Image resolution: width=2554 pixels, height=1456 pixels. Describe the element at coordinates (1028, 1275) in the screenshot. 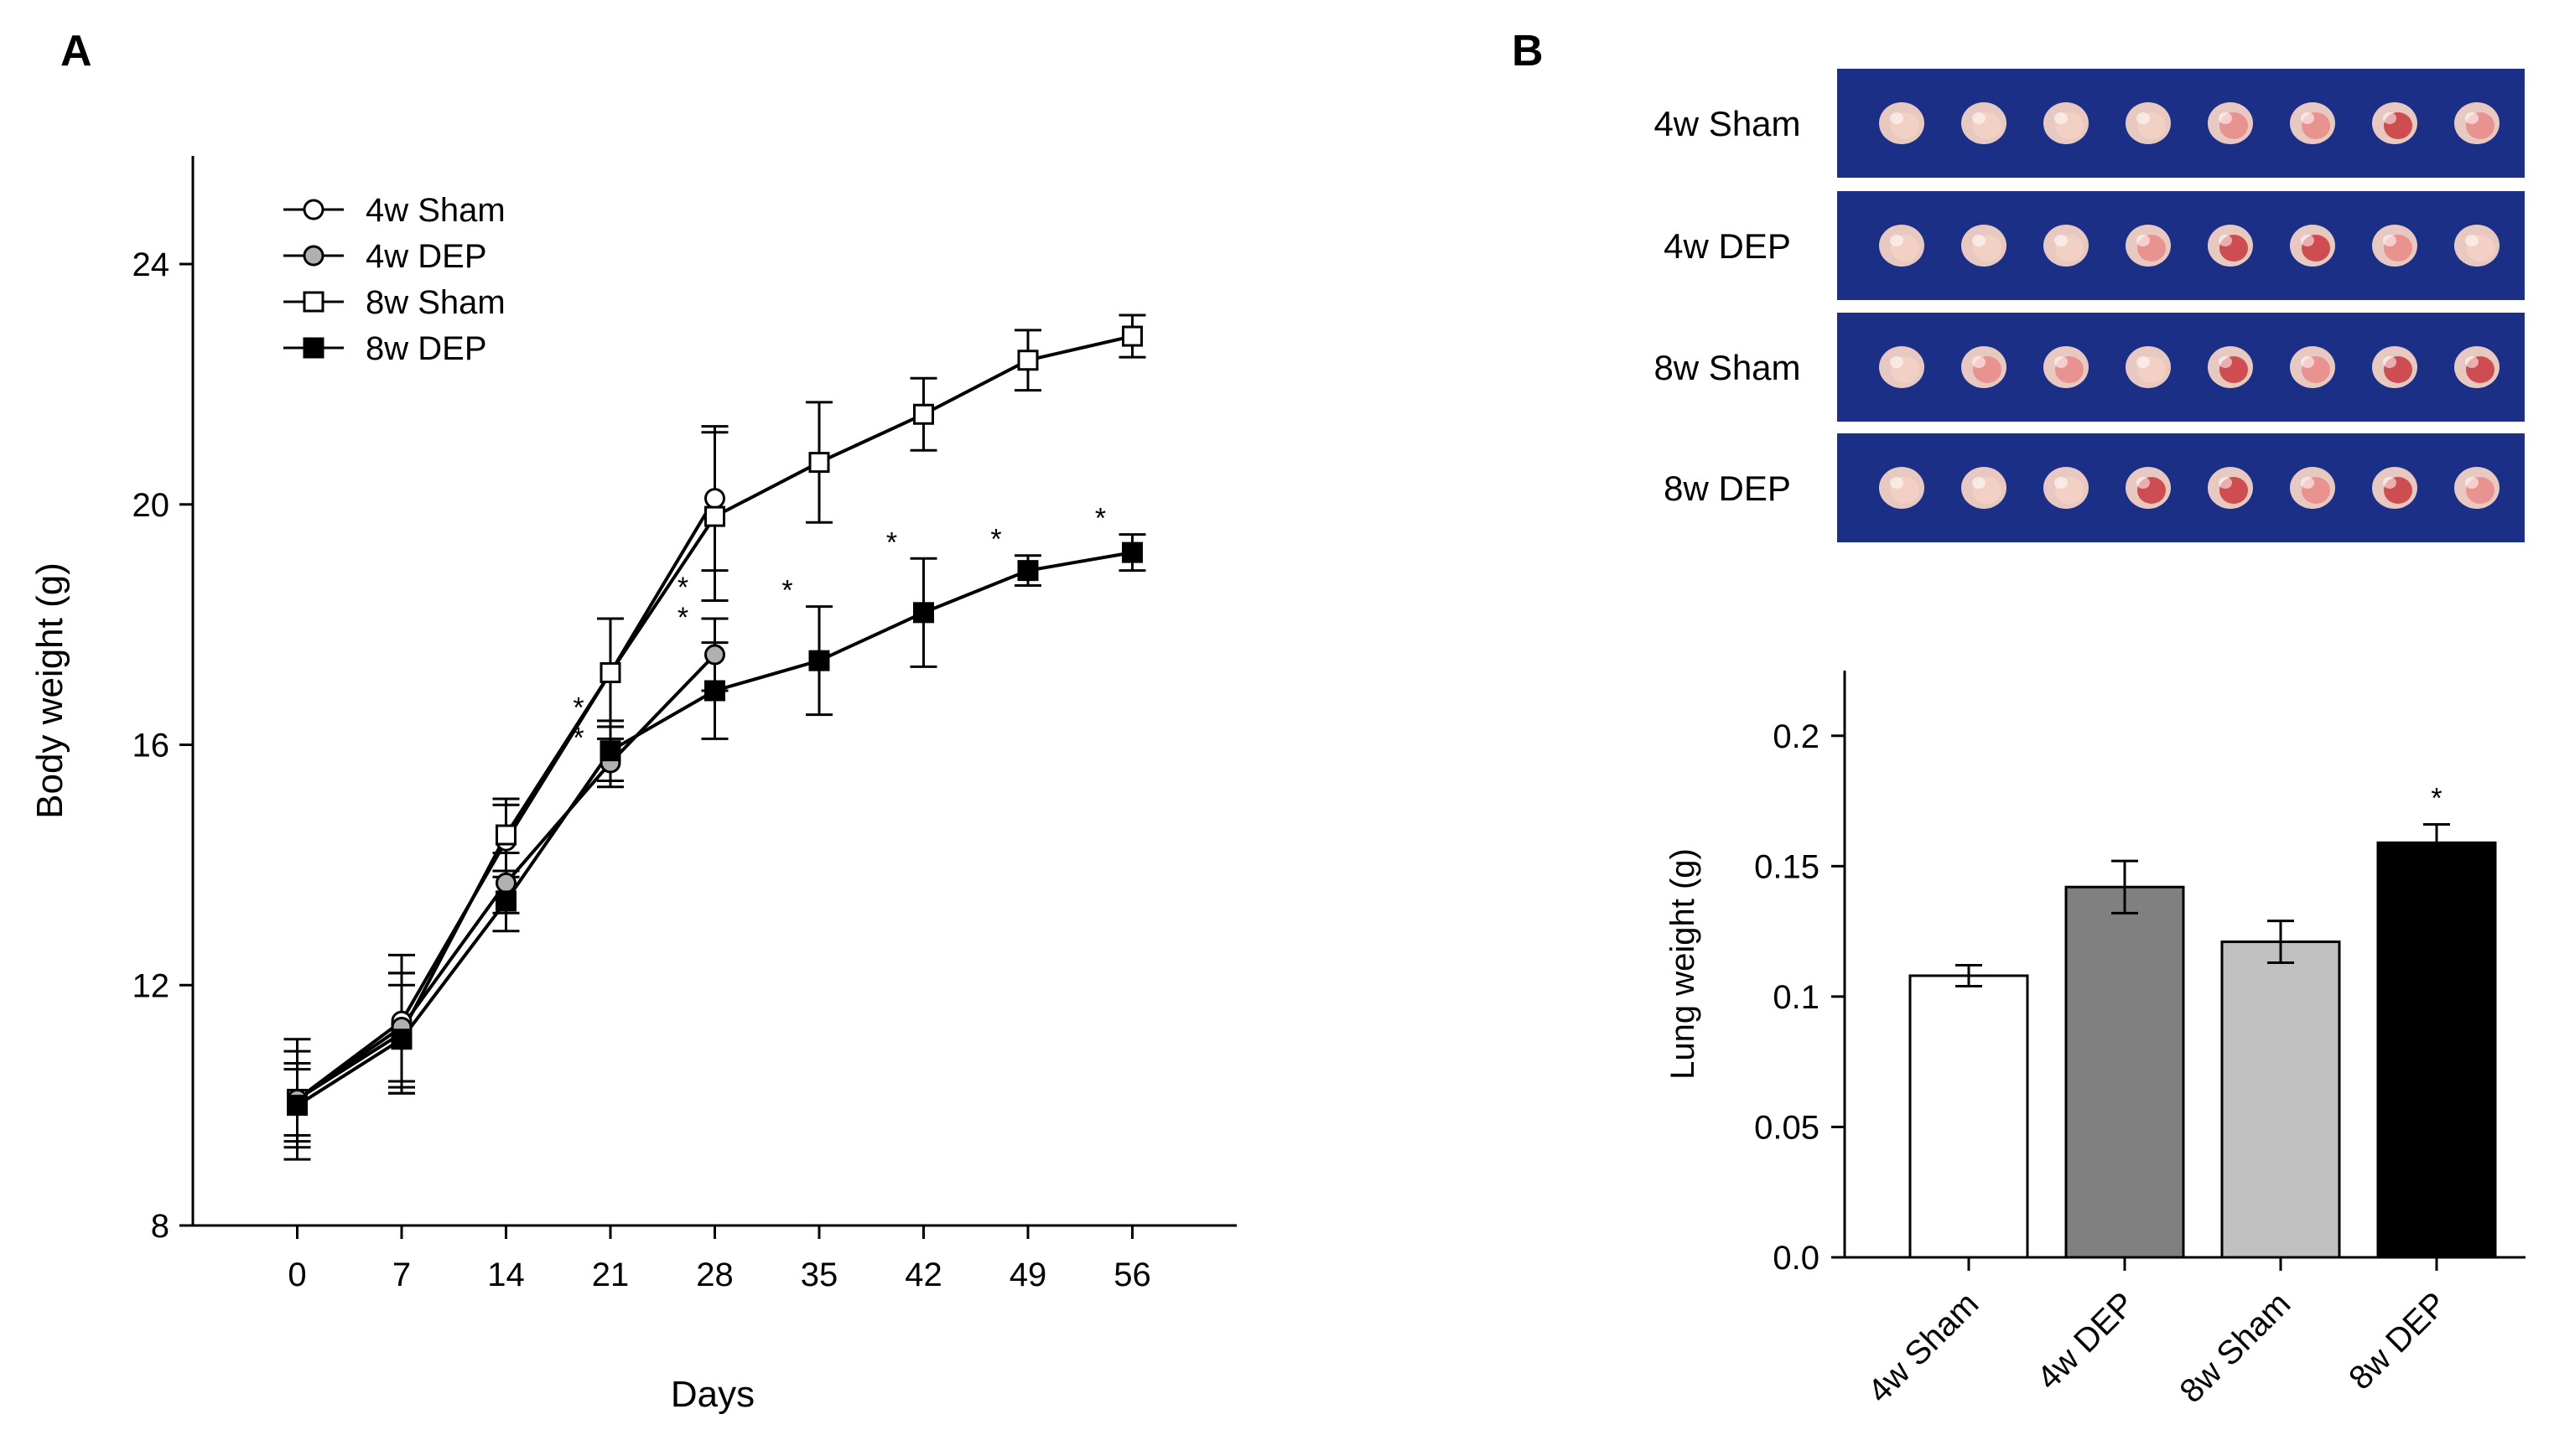

I see `x-tick-label: 49` at that location.